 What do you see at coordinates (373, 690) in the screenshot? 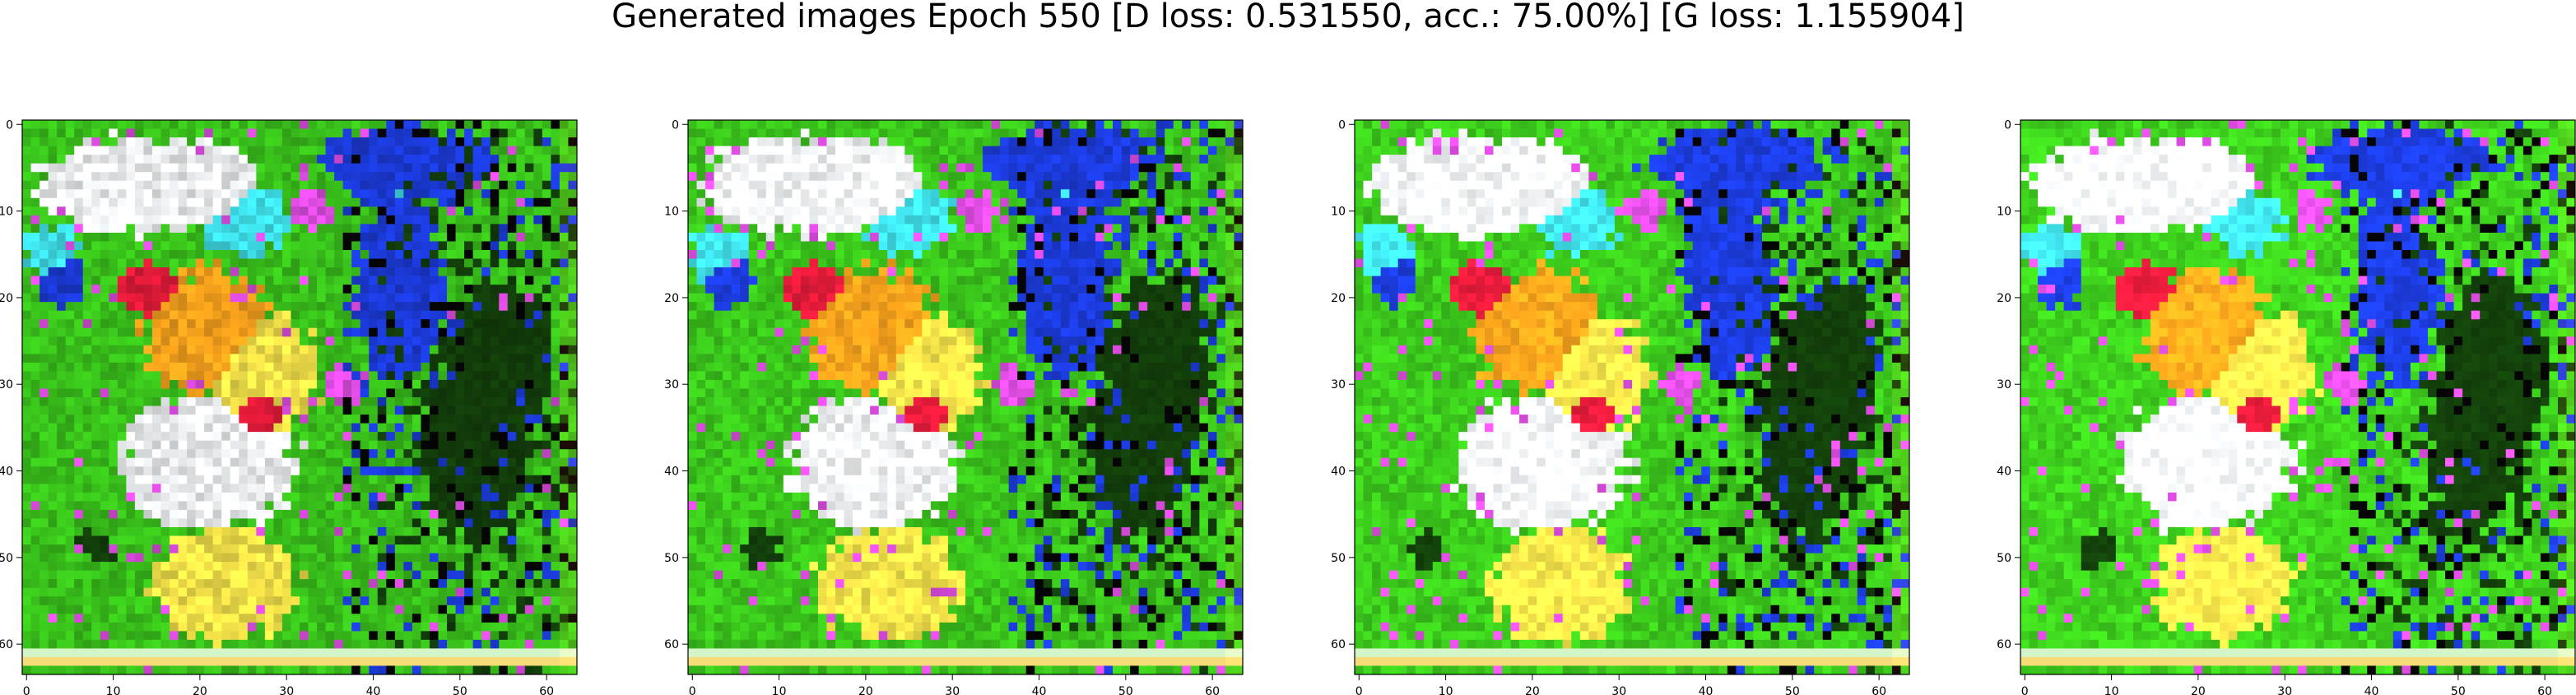
I see `x-tick-label: 40` at bounding box center [373, 690].